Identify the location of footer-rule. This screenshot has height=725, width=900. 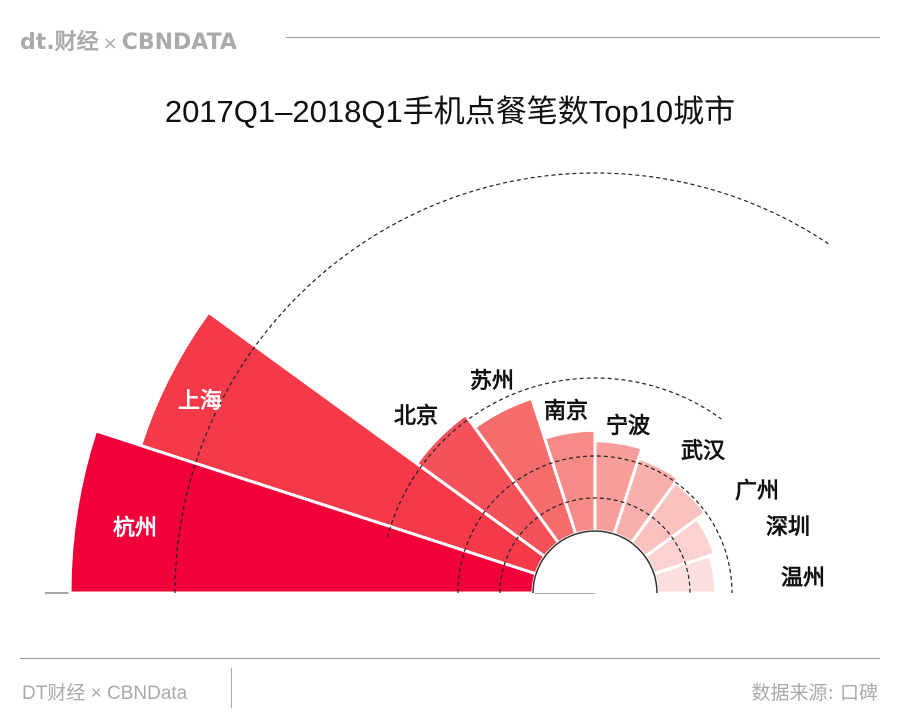
(450, 658).